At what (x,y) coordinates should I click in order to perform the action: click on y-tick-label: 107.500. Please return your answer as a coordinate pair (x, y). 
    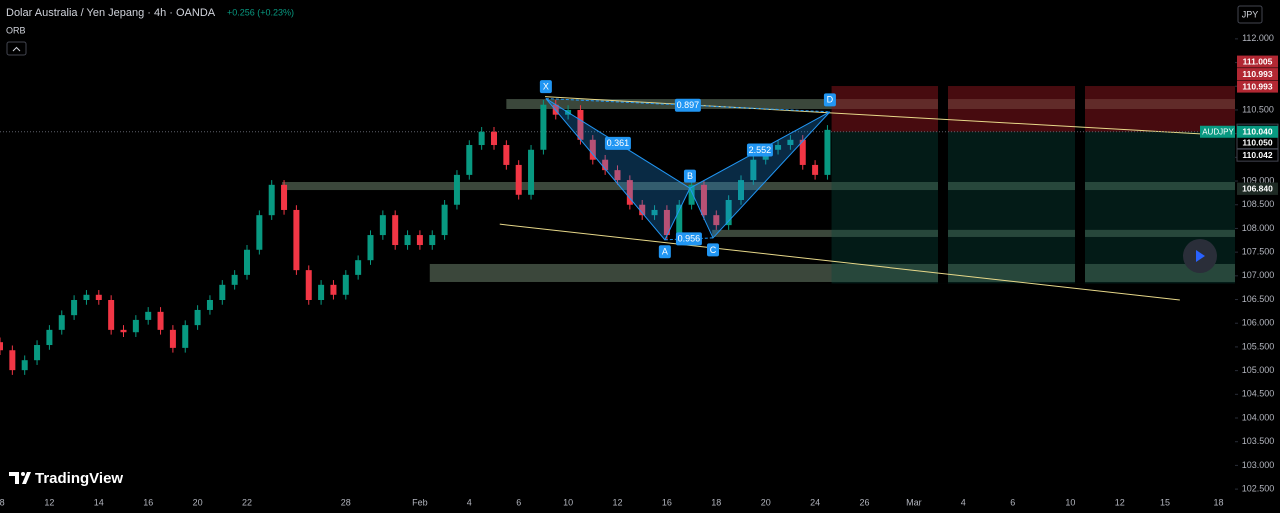
    Looking at the image, I should click on (1258, 252).